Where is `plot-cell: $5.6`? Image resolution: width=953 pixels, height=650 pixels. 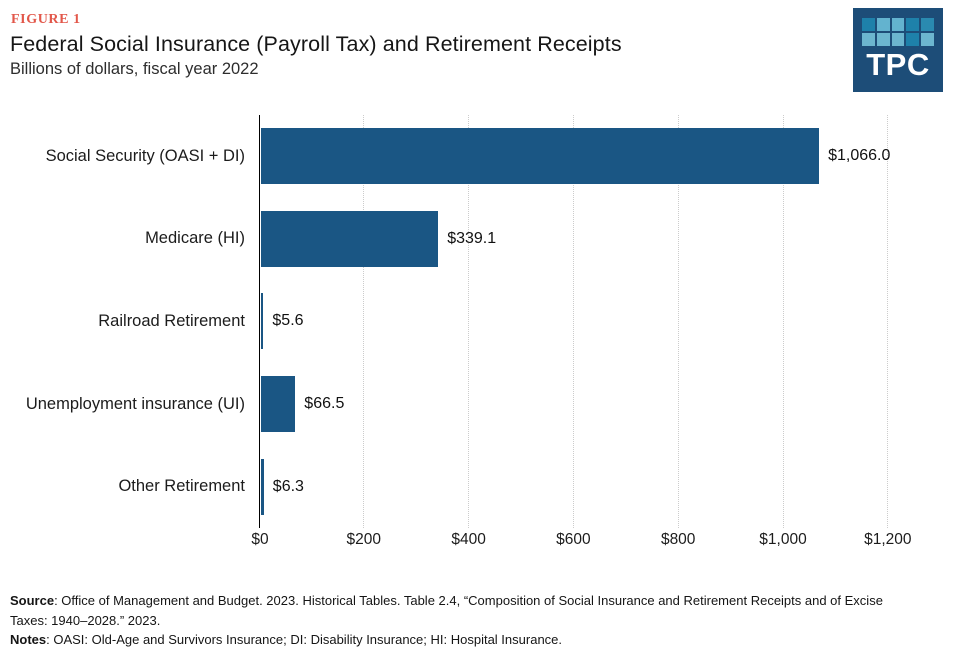 plot-cell: $5.6 is located at coordinates (281, 321).